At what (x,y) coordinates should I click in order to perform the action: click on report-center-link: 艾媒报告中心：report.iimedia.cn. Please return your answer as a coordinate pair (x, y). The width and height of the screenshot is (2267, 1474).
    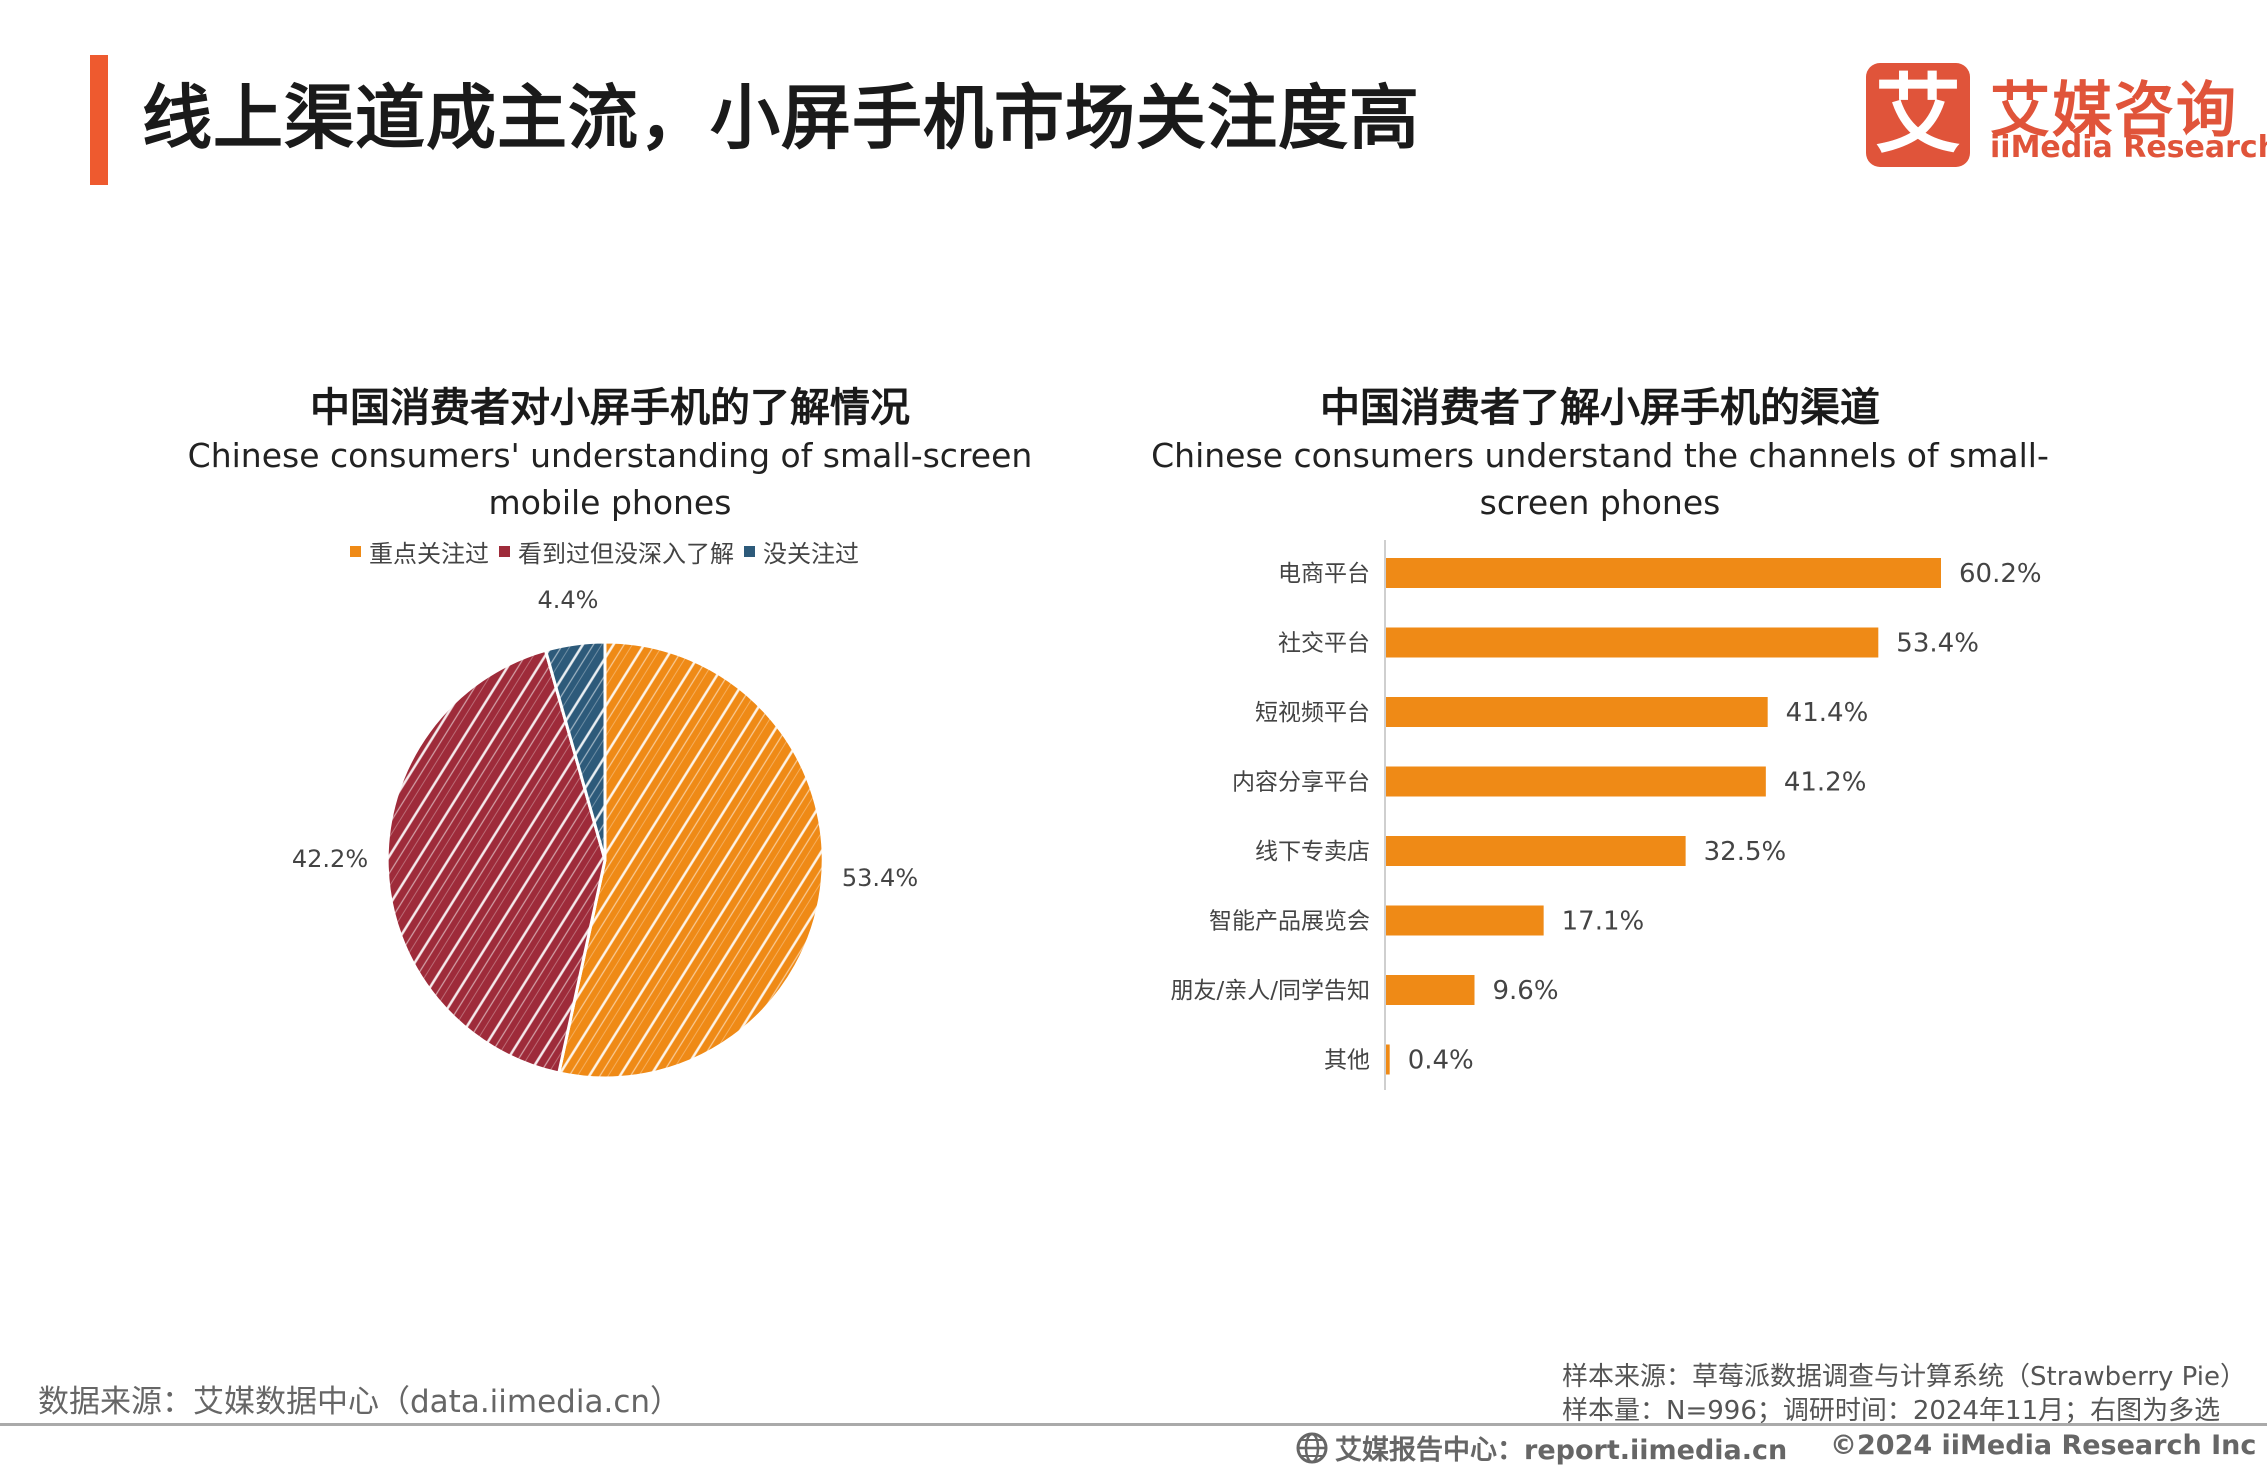
    Looking at the image, I should click on (1561, 1450).